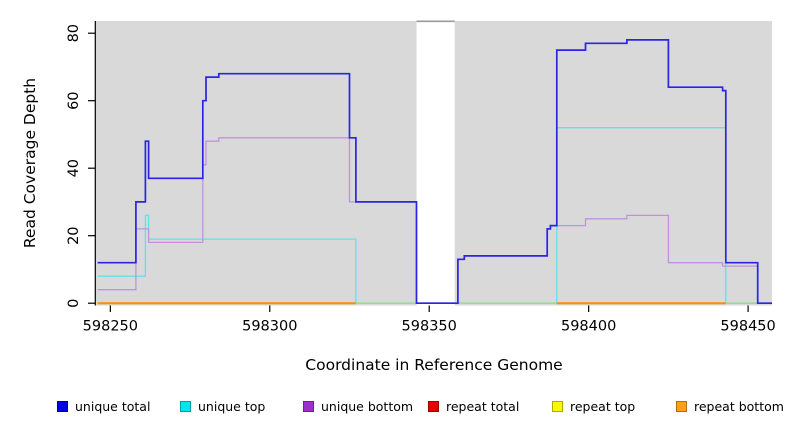  Describe the element at coordinates (434, 365) in the screenshot. I see `x-axis-title: Coordinate in Reference Genome` at that location.